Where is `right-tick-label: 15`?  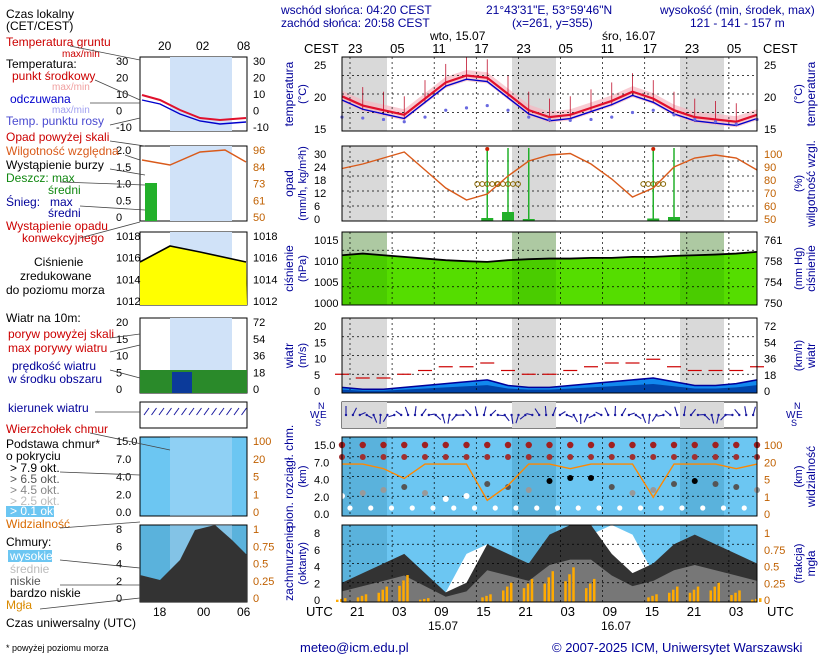 right-tick-label: 15 is located at coordinates (770, 130).